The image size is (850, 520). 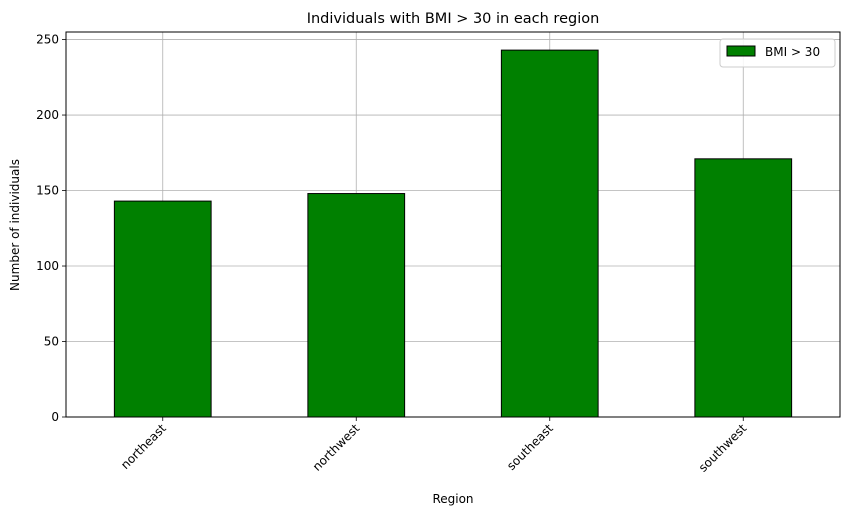 What do you see at coordinates (356, 305) in the screenshot?
I see `bar-northwest` at bounding box center [356, 305].